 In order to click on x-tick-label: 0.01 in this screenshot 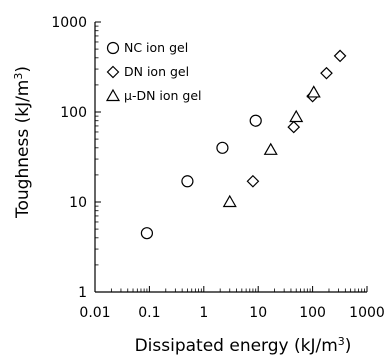, I will do `click(94, 313)`.